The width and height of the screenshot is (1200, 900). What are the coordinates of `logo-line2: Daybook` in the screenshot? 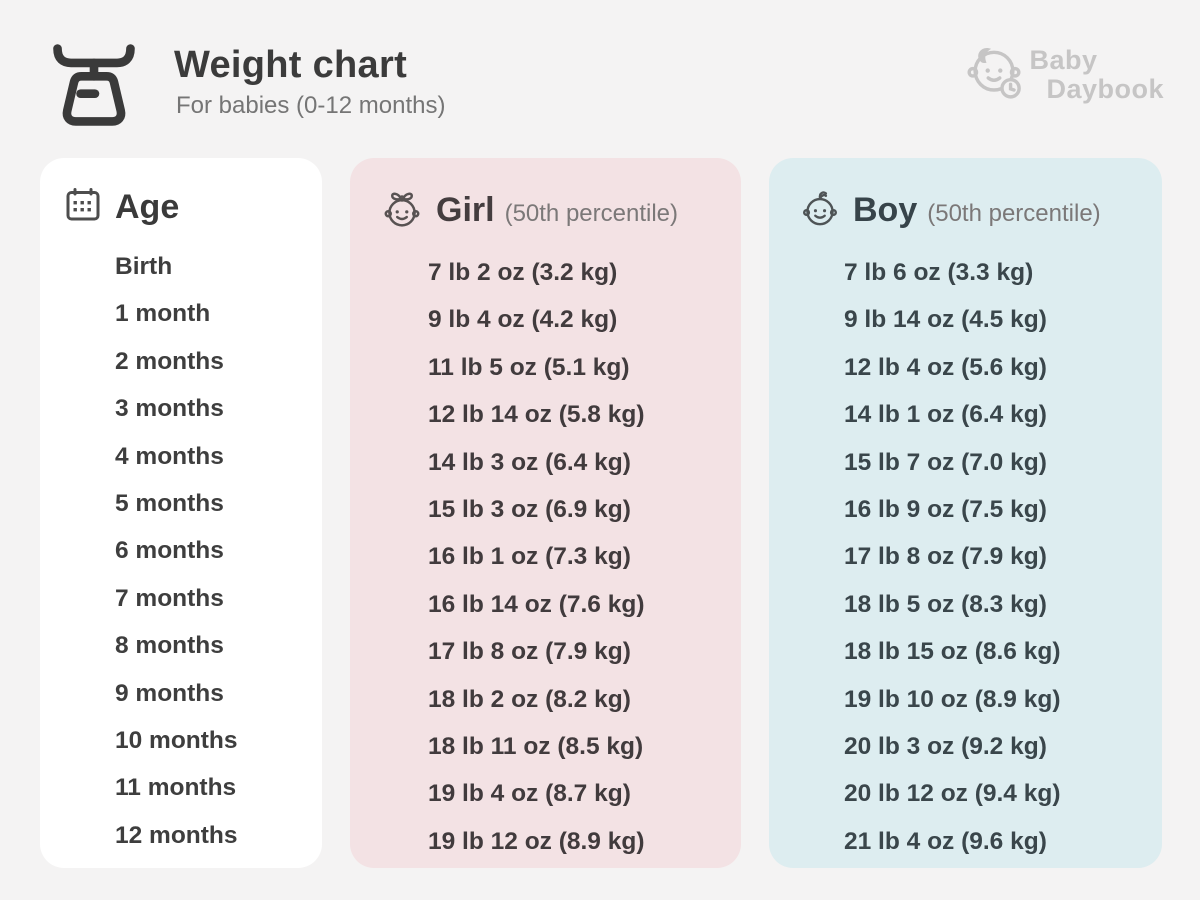 It's located at (1105, 89).